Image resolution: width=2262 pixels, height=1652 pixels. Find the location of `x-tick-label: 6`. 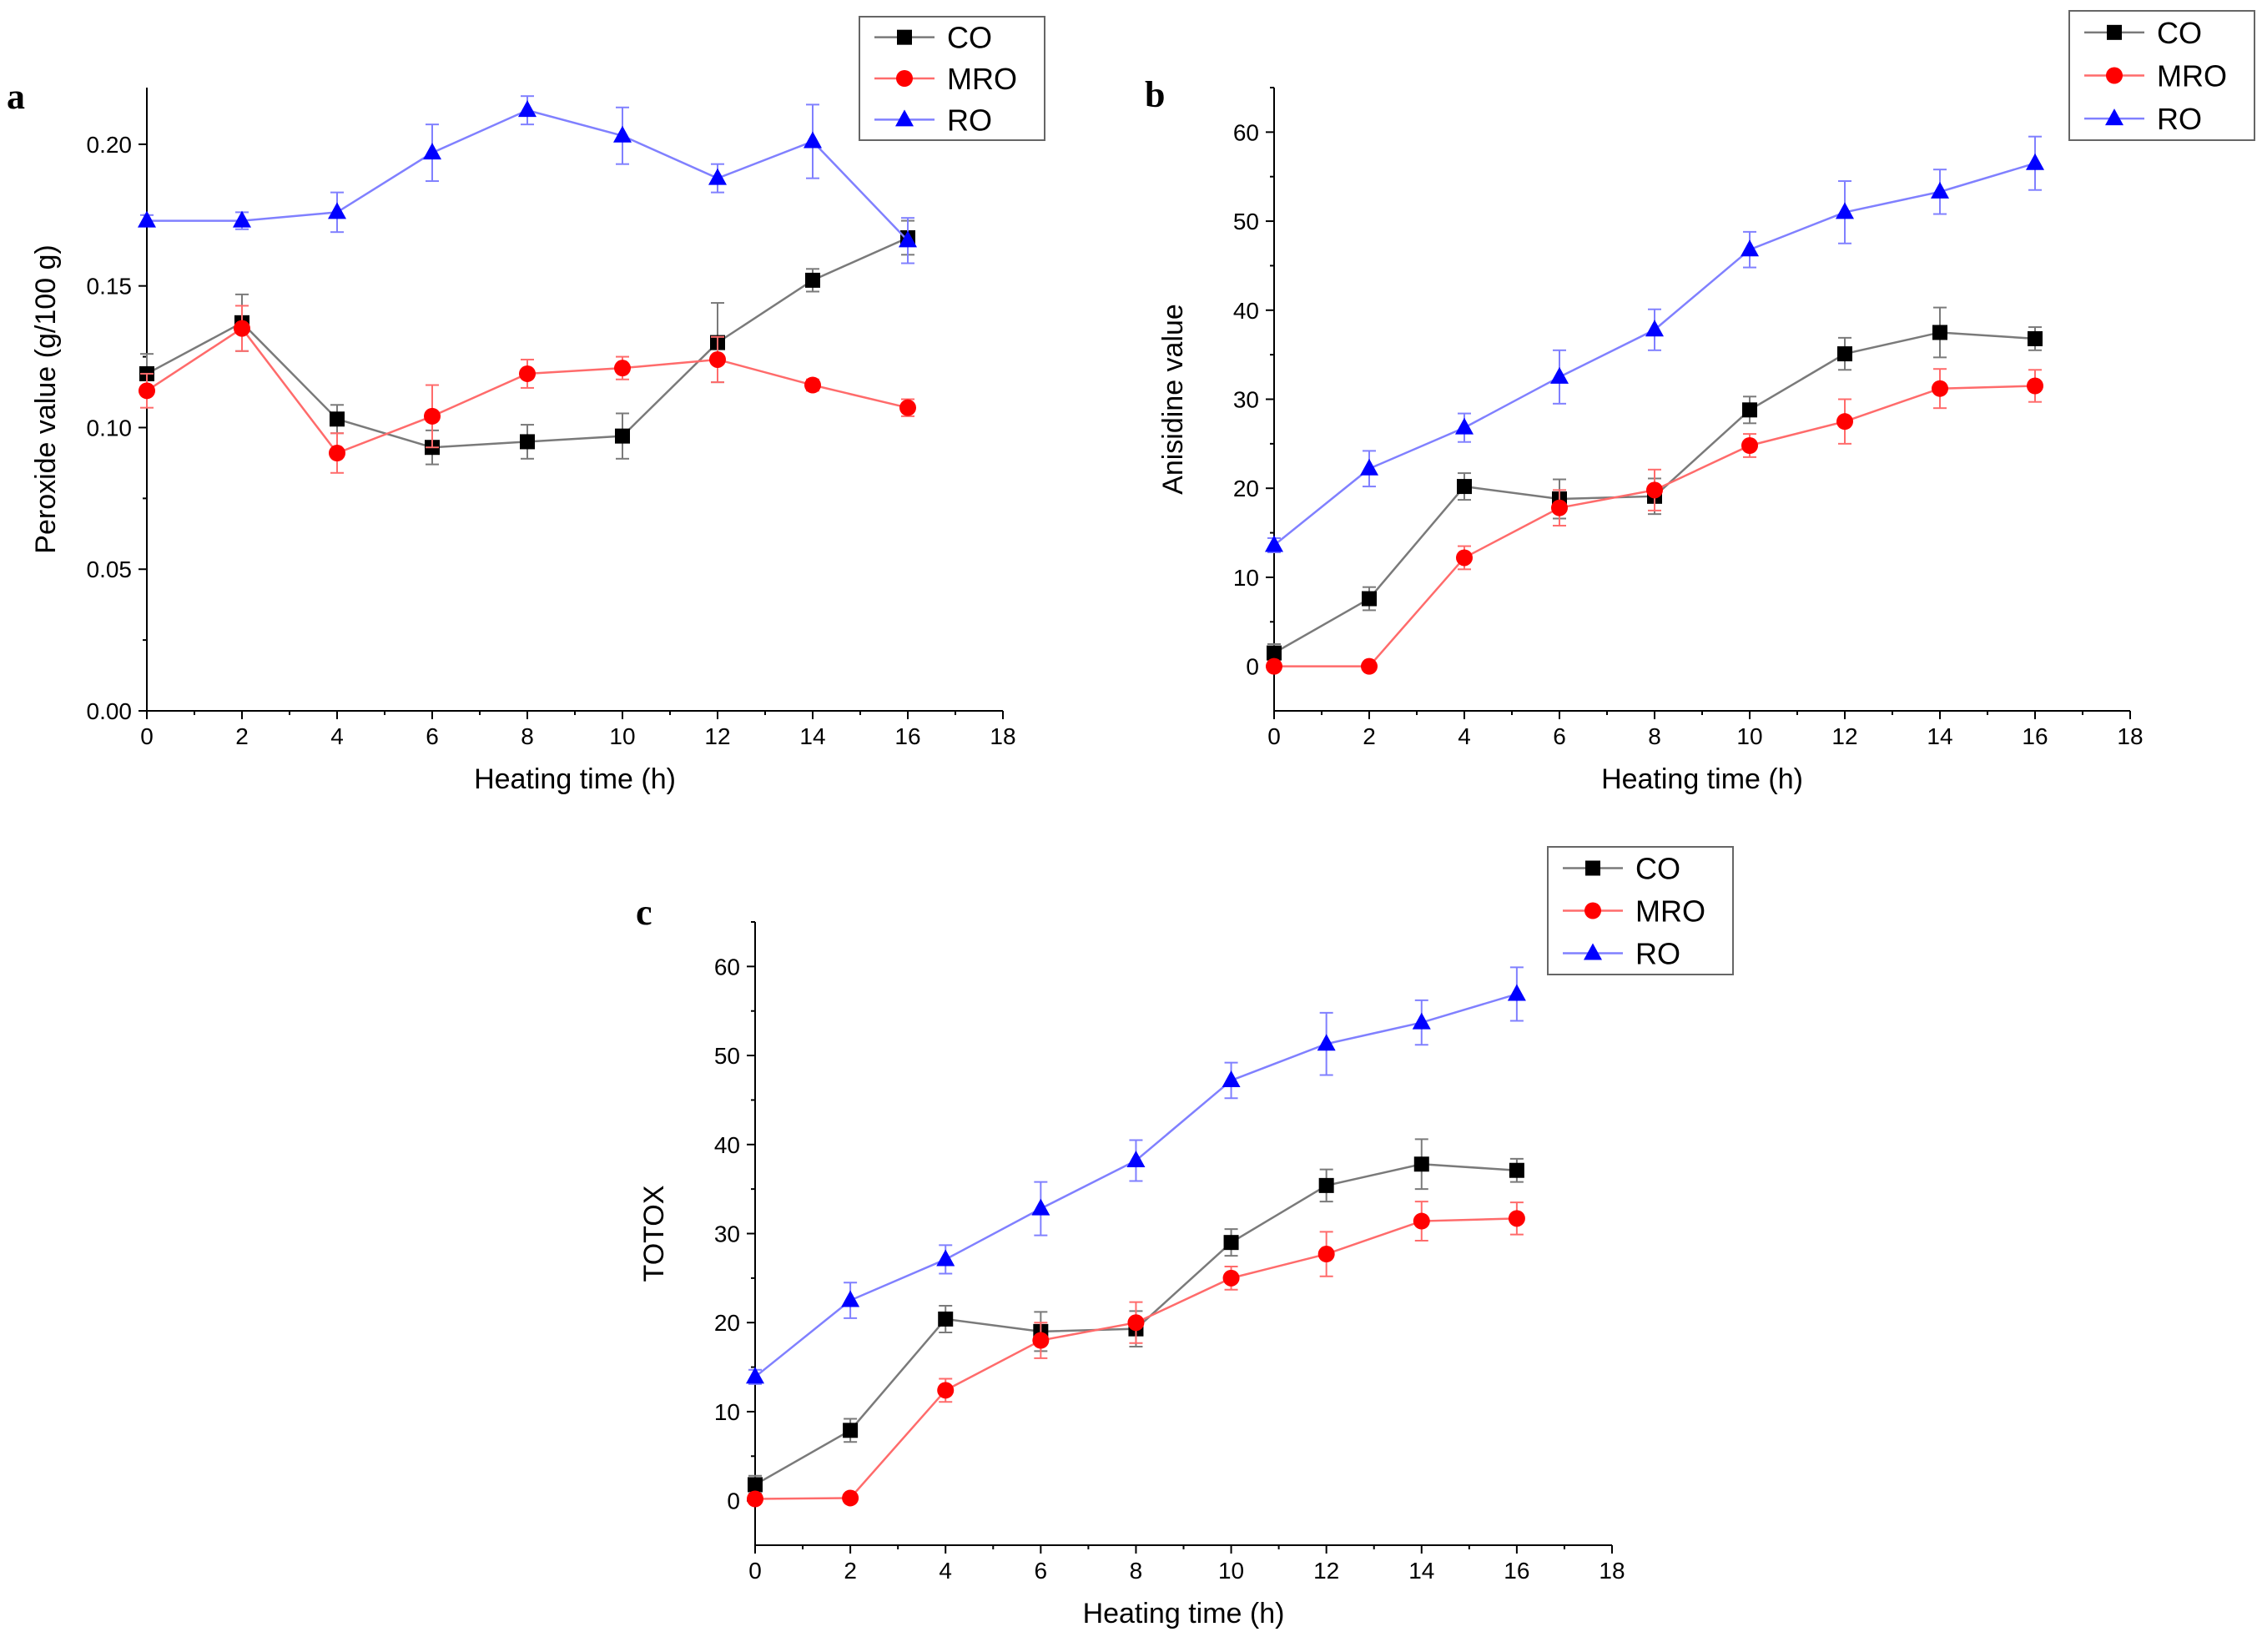

x-tick-label: 6 is located at coordinates (1559, 736).